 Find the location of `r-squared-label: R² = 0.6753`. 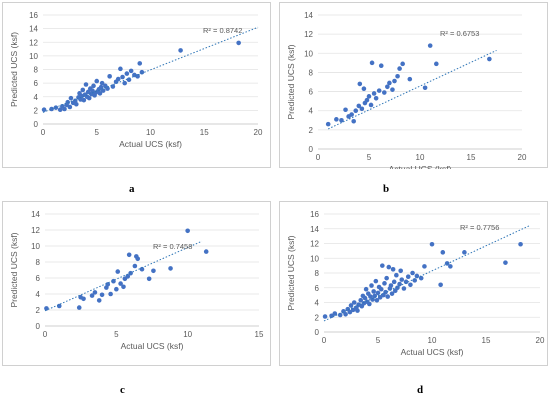

r-squared-label: R² = 0.6753 is located at coordinates (459, 33).